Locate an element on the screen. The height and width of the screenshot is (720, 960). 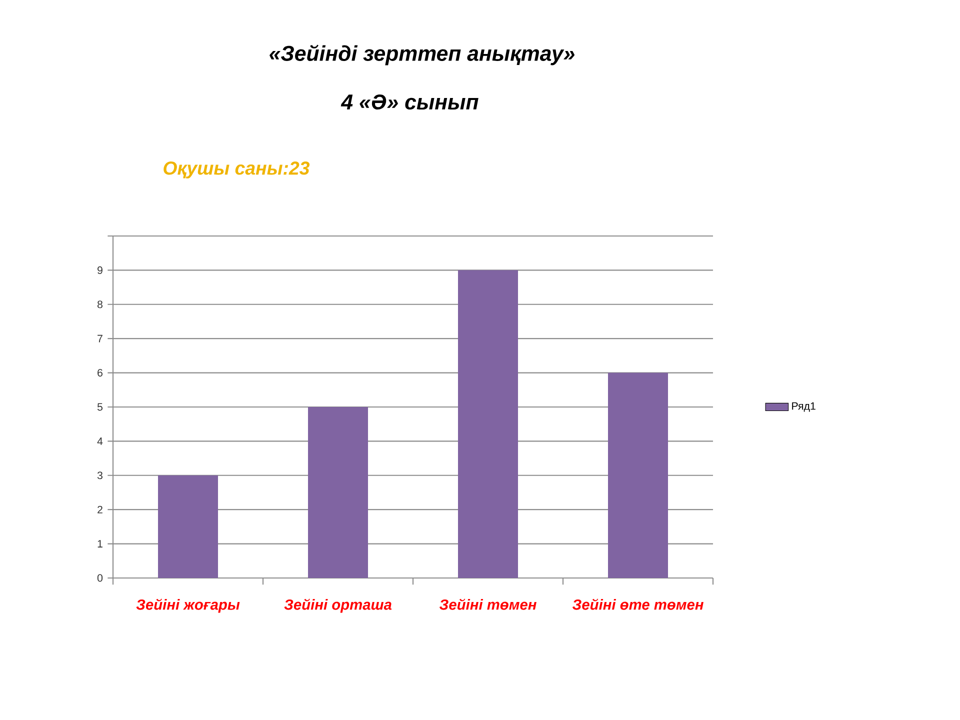
y-tick-label: 9 is located at coordinates (100, 270).